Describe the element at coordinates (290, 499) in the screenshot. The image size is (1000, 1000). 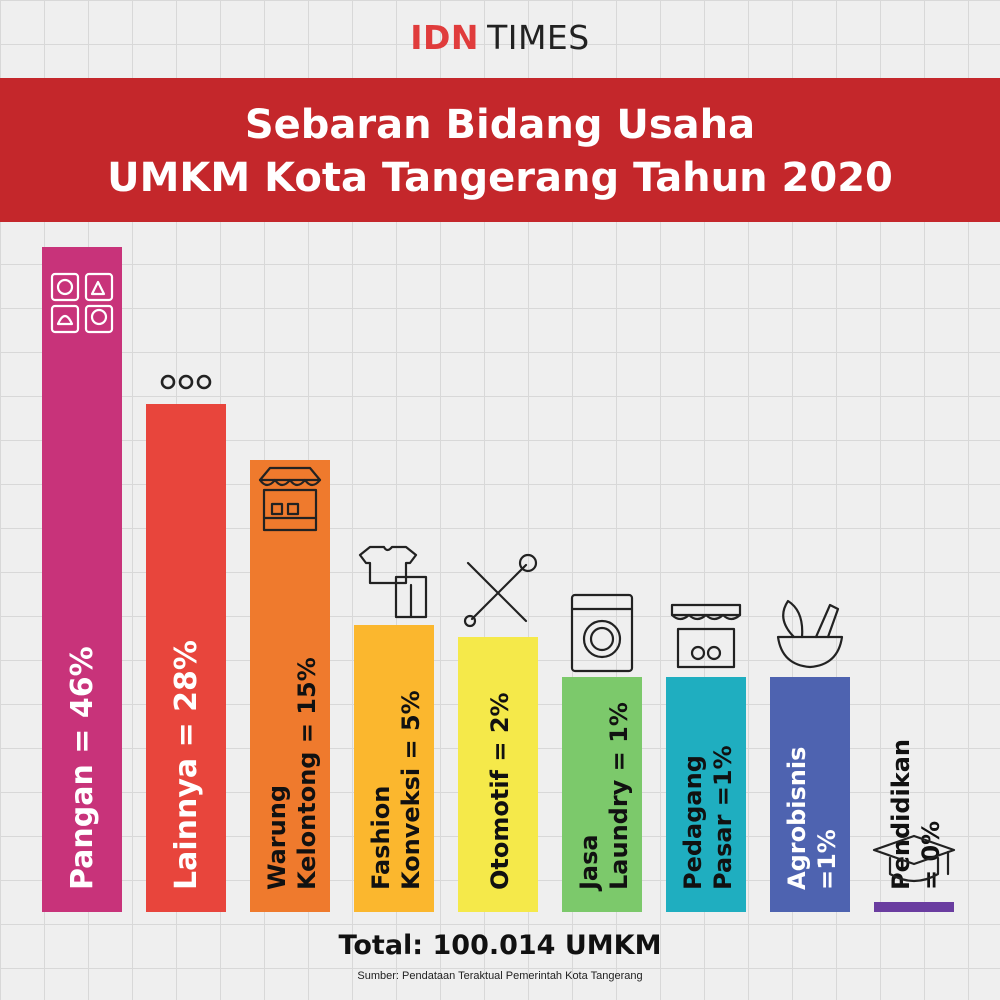
I see `shop-stall-icon` at that location.